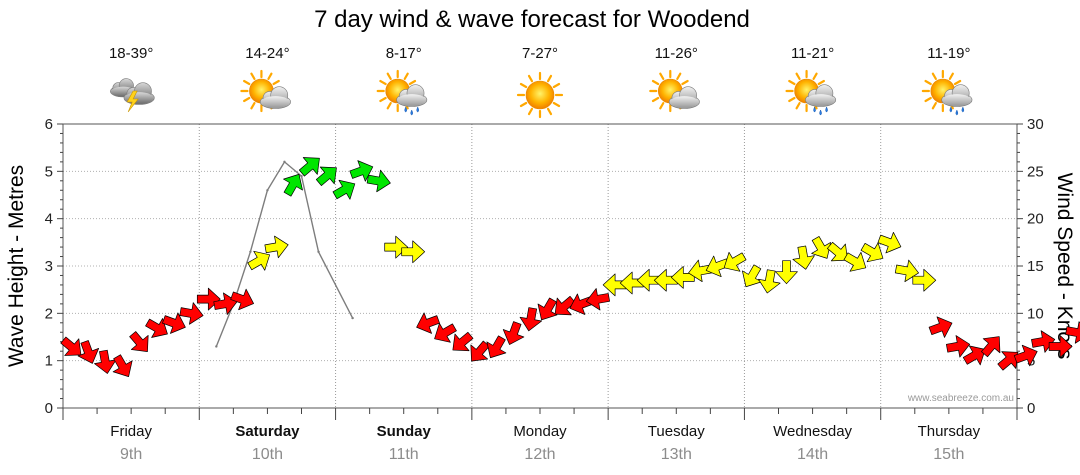  I want to click on x-date-label: 10th, so click(267, 454).